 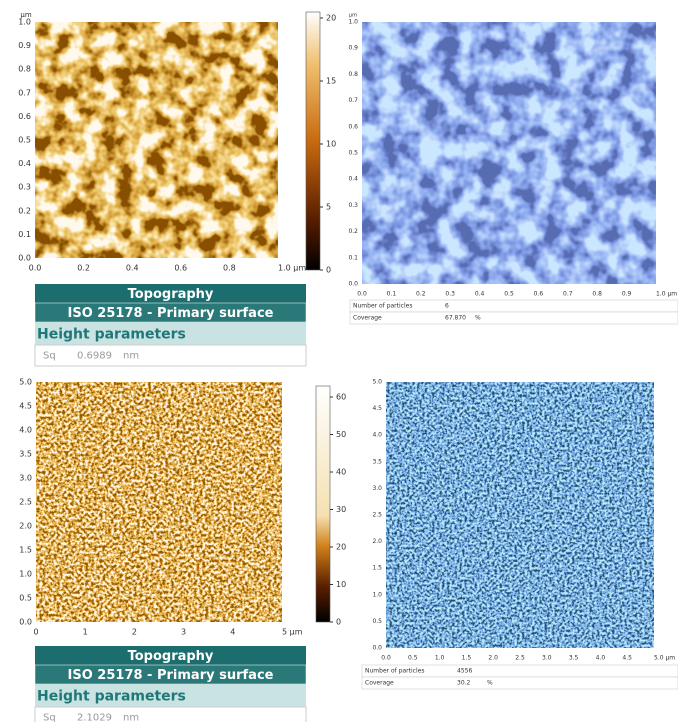 I want to click on table-title: Topography, so click(x=171, y=656).